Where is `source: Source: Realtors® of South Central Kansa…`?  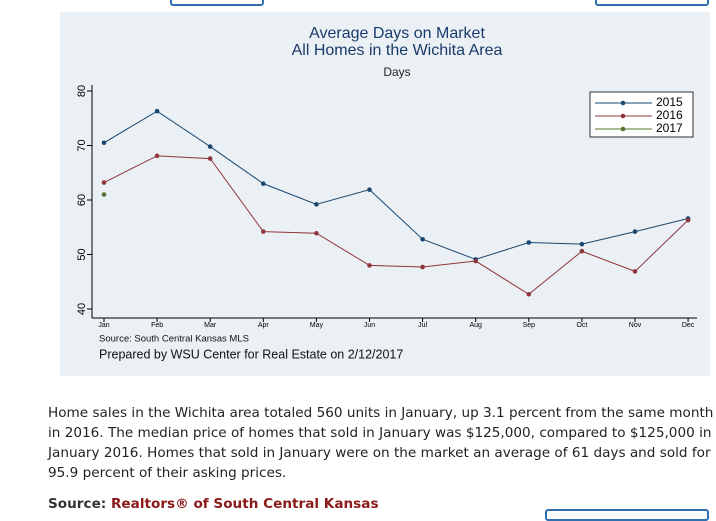 source: Source: Realtors® of South Central Kansa… is located at coordinates (213, 504).